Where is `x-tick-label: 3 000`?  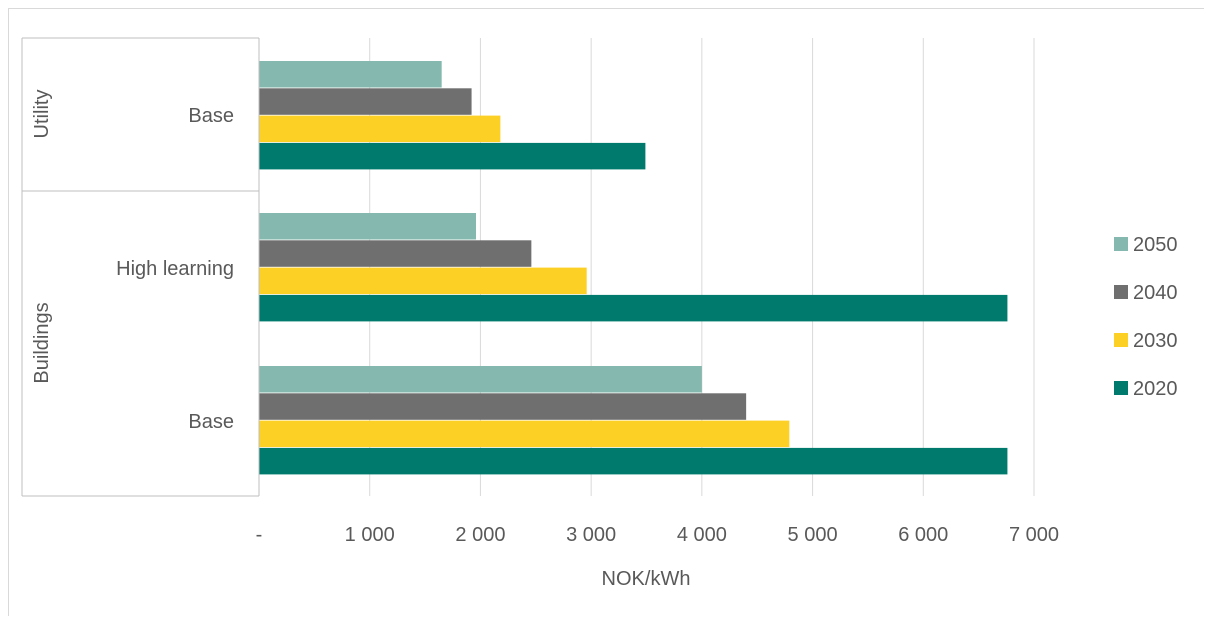
x-tick-label: 3 000 is located at coordinates (591, 535).